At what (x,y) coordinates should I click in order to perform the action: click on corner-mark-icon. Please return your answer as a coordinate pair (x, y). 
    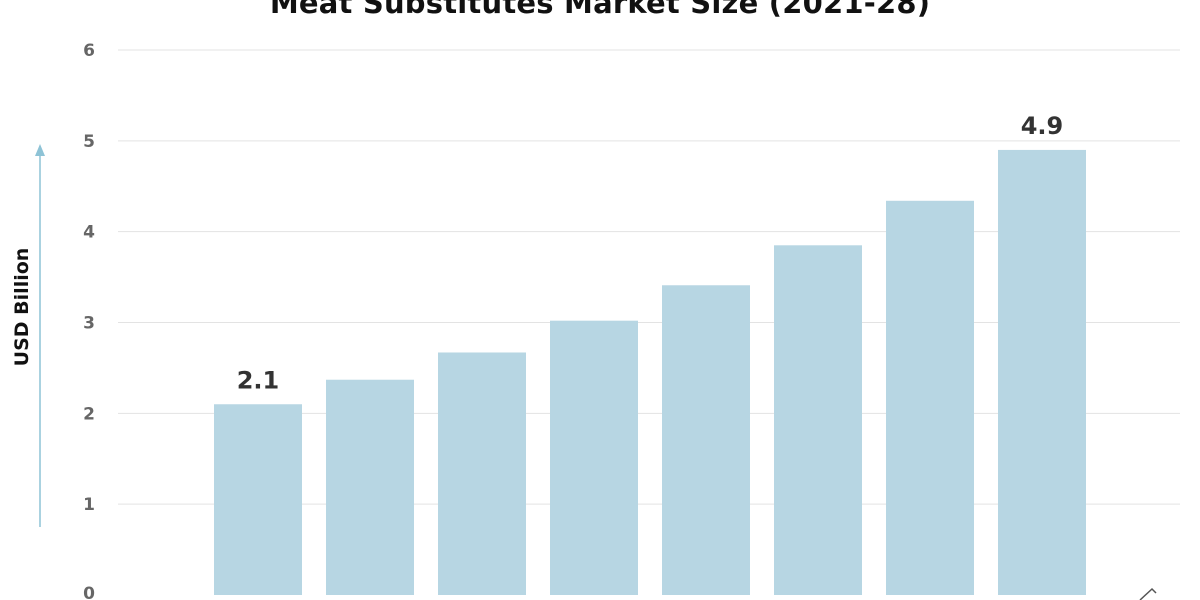
    Looking at the image, I should click on (1148, 593).